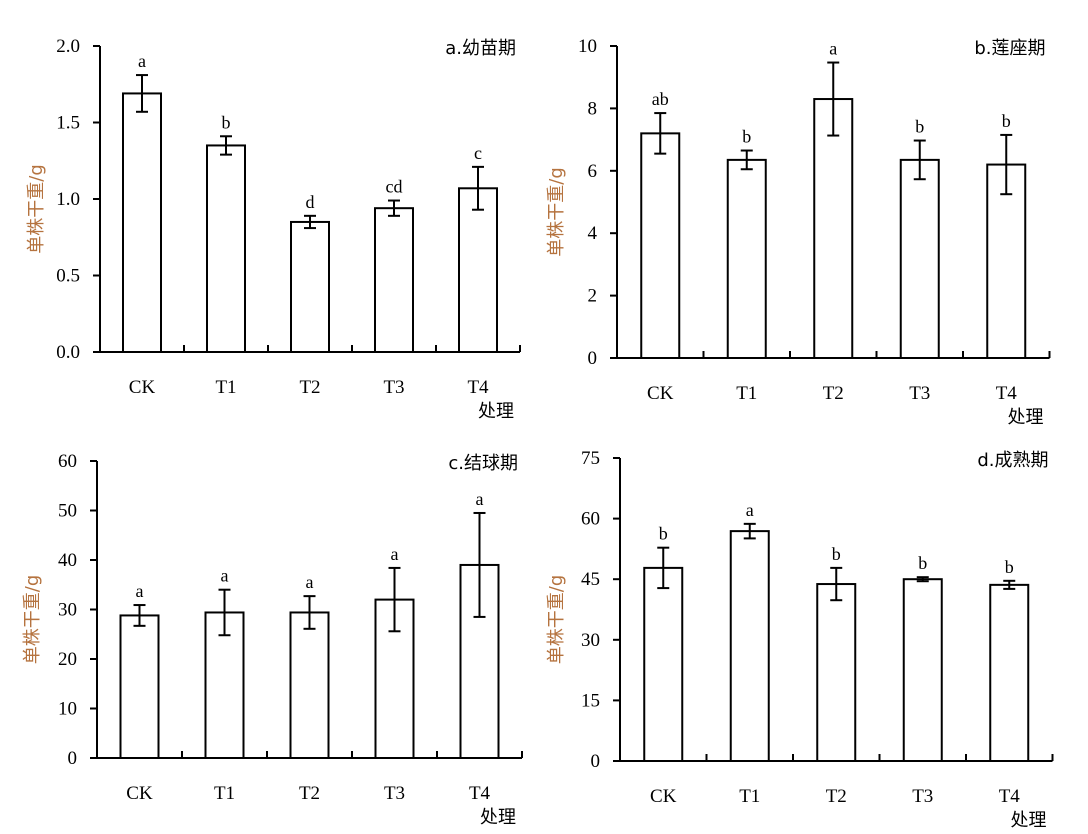 Image resolution: width=1088 pixels, height=834 pixels. What do you see at coordinates (68, 46) in the screenshot?
I see `y-tick-label: 2.0` at bounding box center [68, 46].